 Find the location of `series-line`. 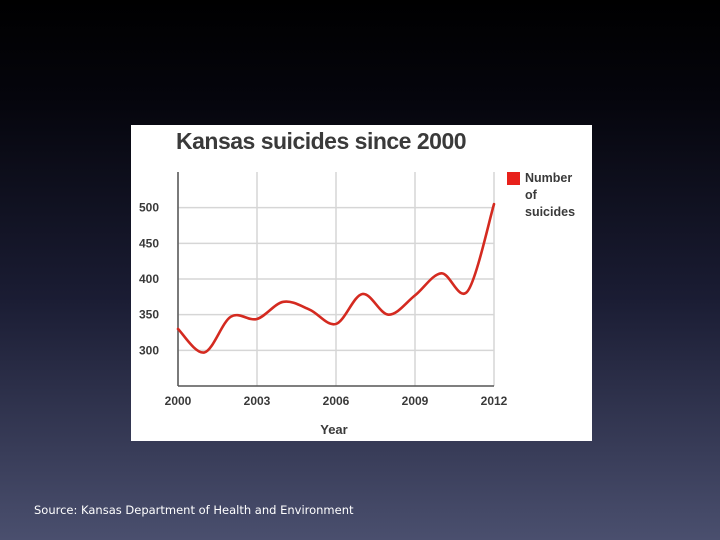

series-line is located at coordinates (336, 278).